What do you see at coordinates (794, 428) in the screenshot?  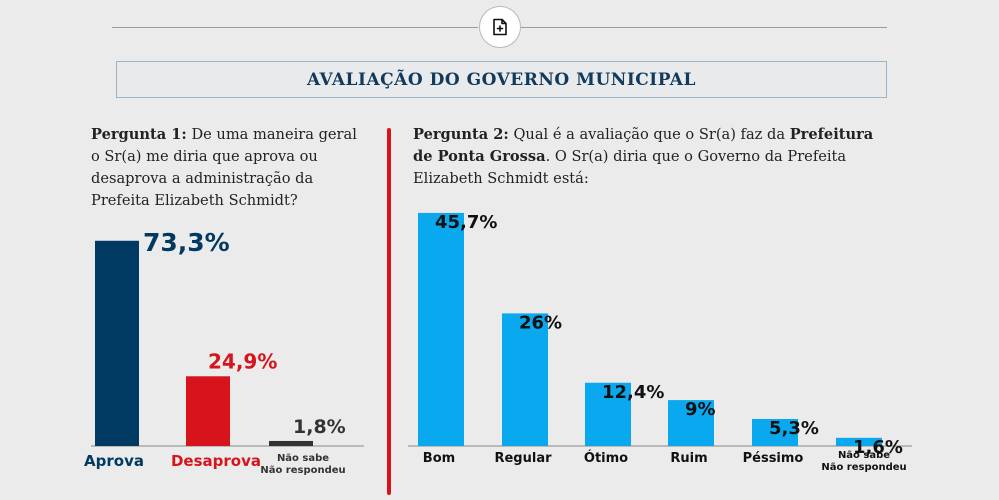 I see `value-label-pessimo: 5,3%` at bounding box center [794, 428].